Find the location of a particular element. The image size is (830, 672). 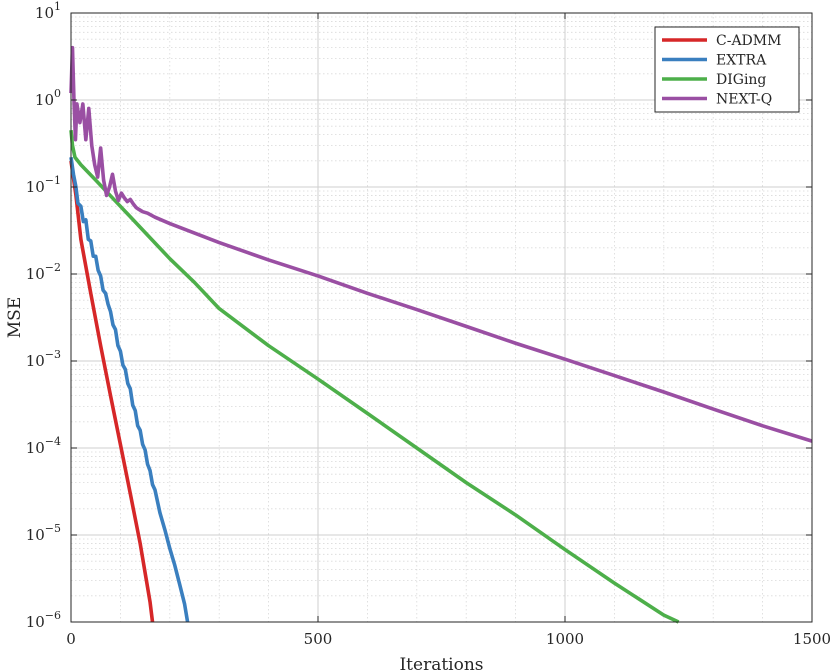

legend-label: DIGing is located at coordinates (741, 80).